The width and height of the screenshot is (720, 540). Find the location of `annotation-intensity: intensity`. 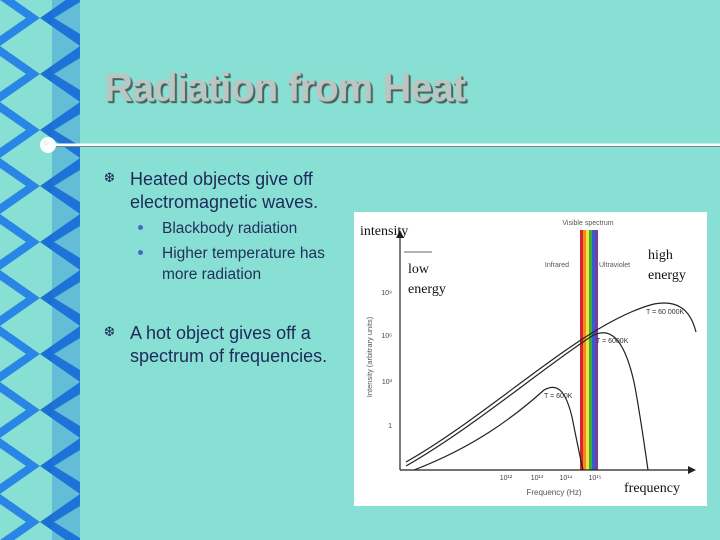

annotation-intensity: intensity is located at coordinates (384, 231).